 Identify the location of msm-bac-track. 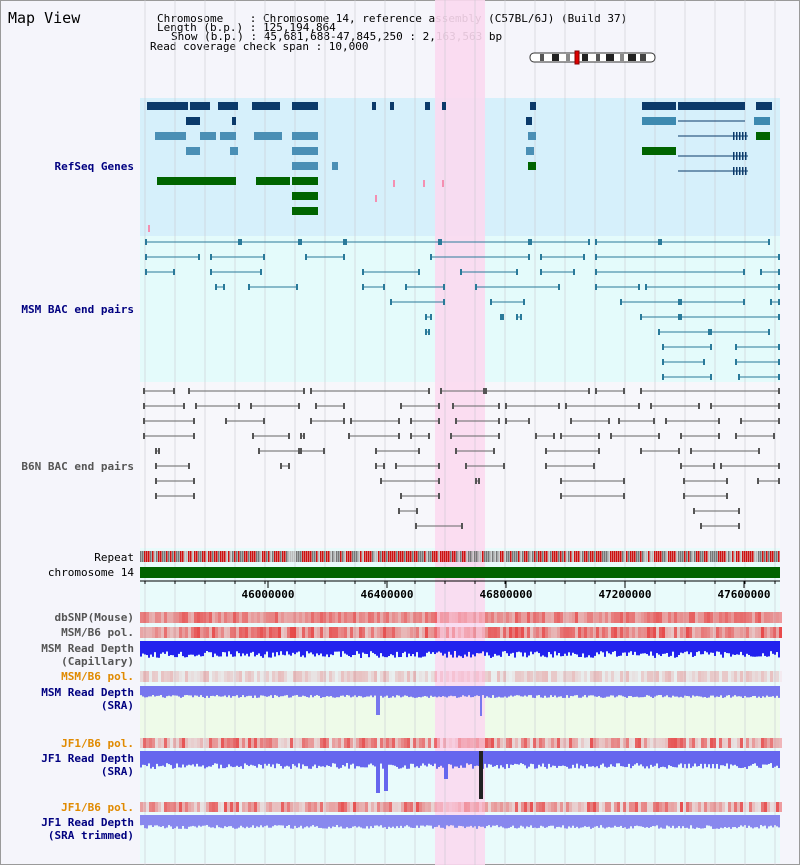
(462, 309).